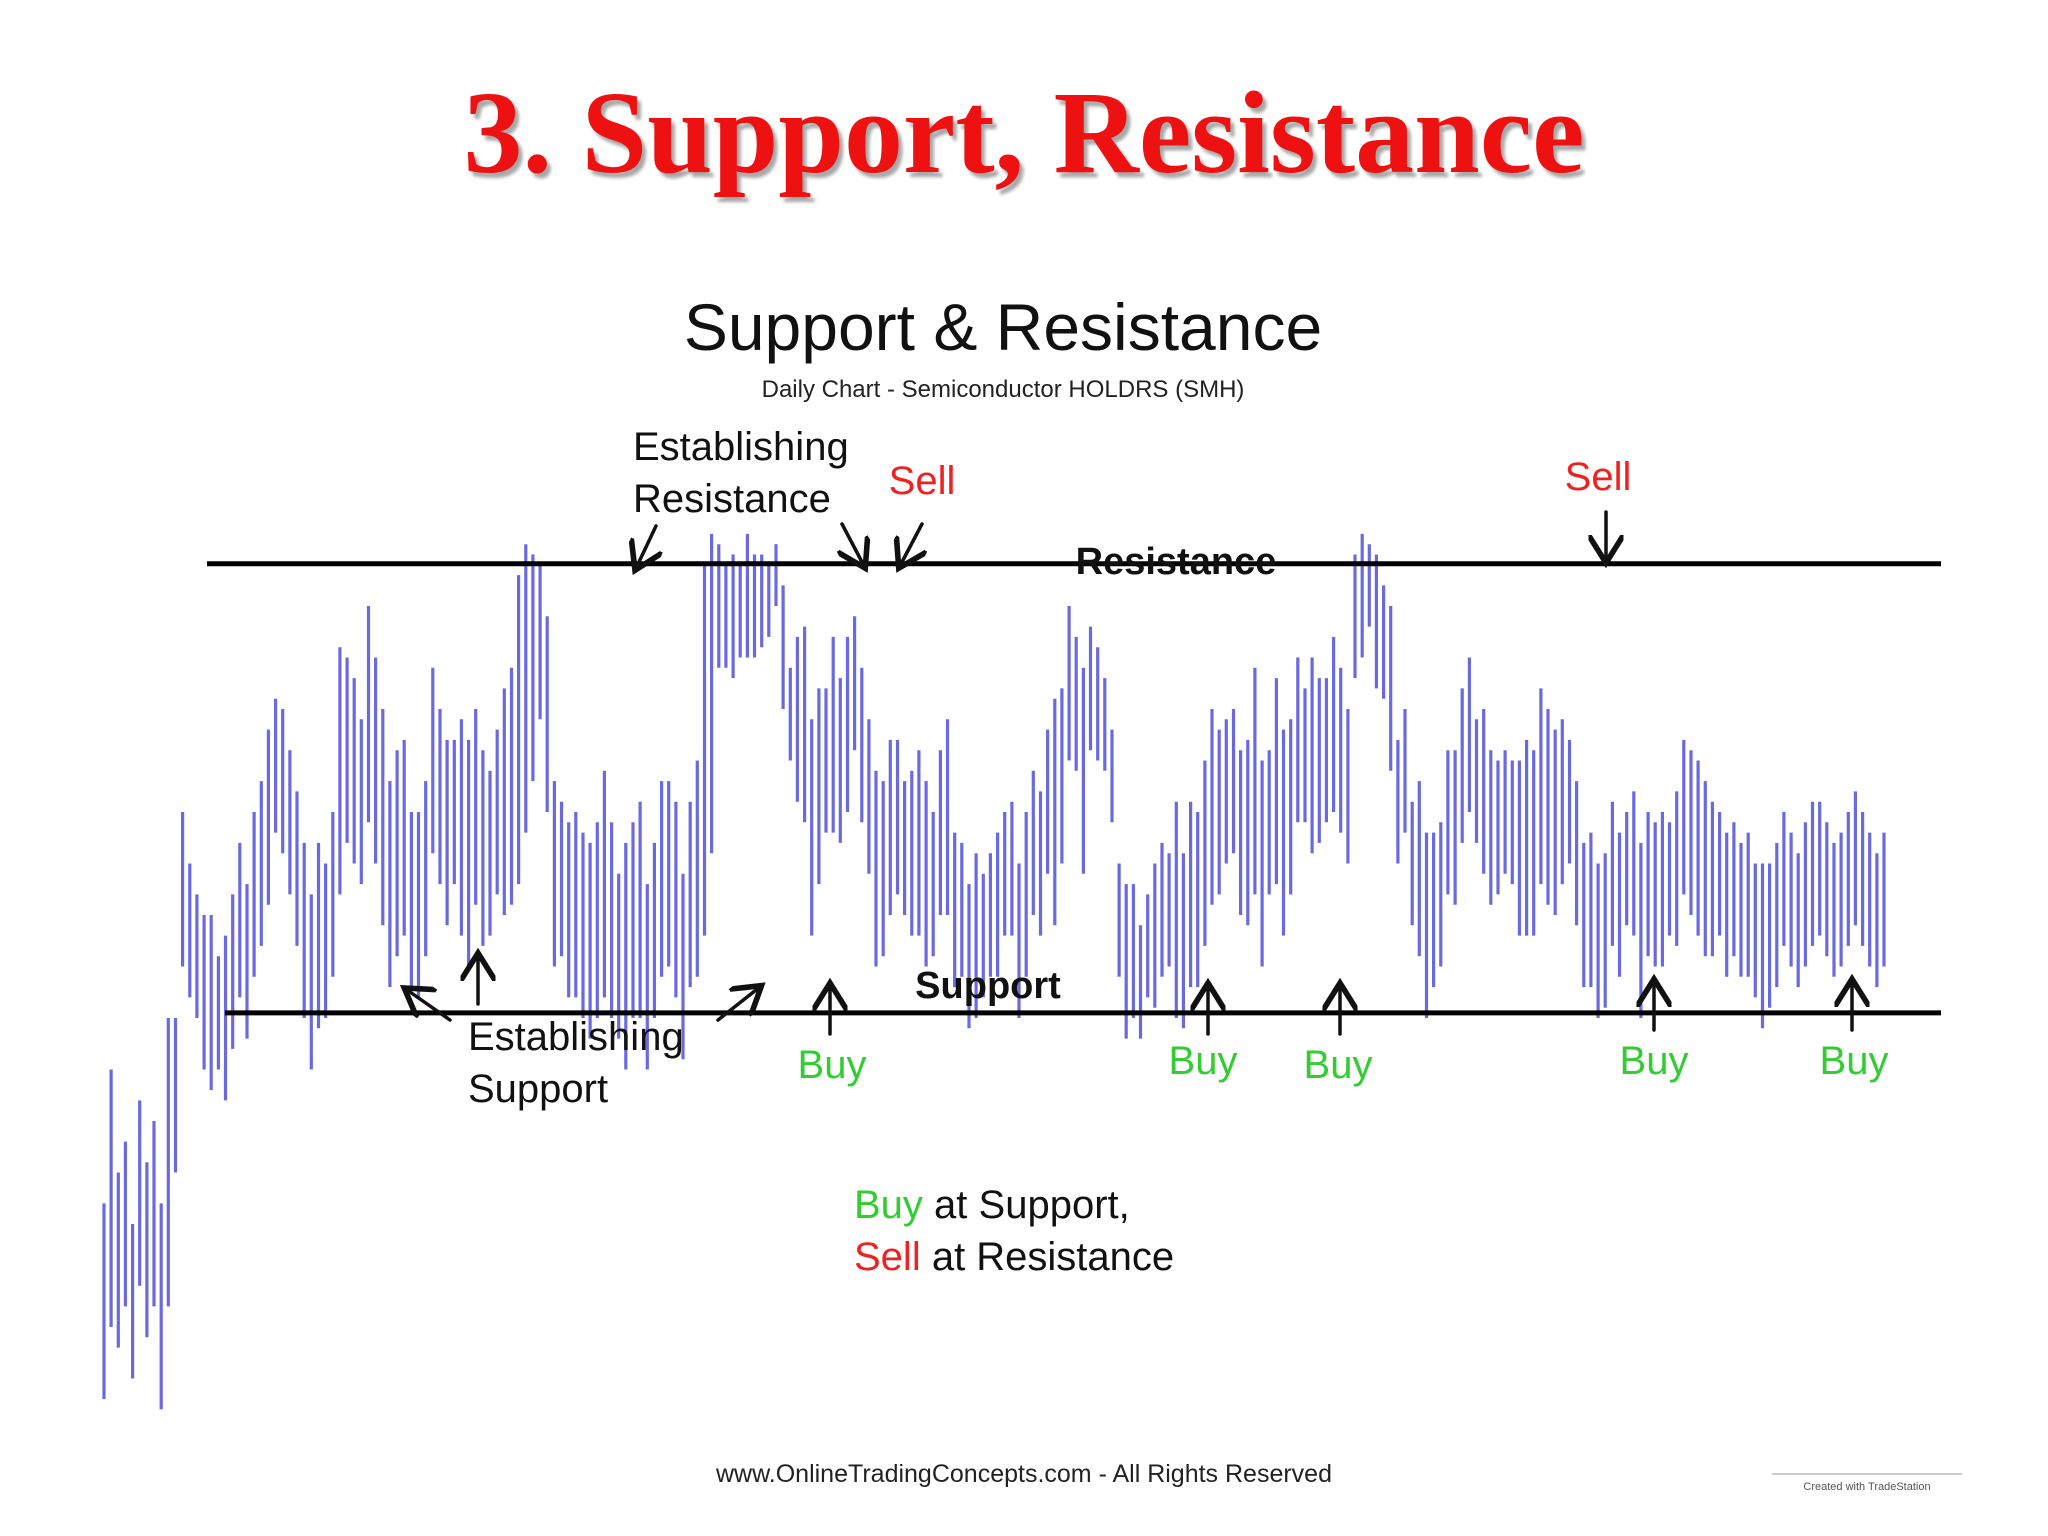 The width and height of the screenshot is (2048, 1536). Describe the element at coordinates (1026, 1205) in the screenshot. I see `note-buy-rest: at Support,` at that location.